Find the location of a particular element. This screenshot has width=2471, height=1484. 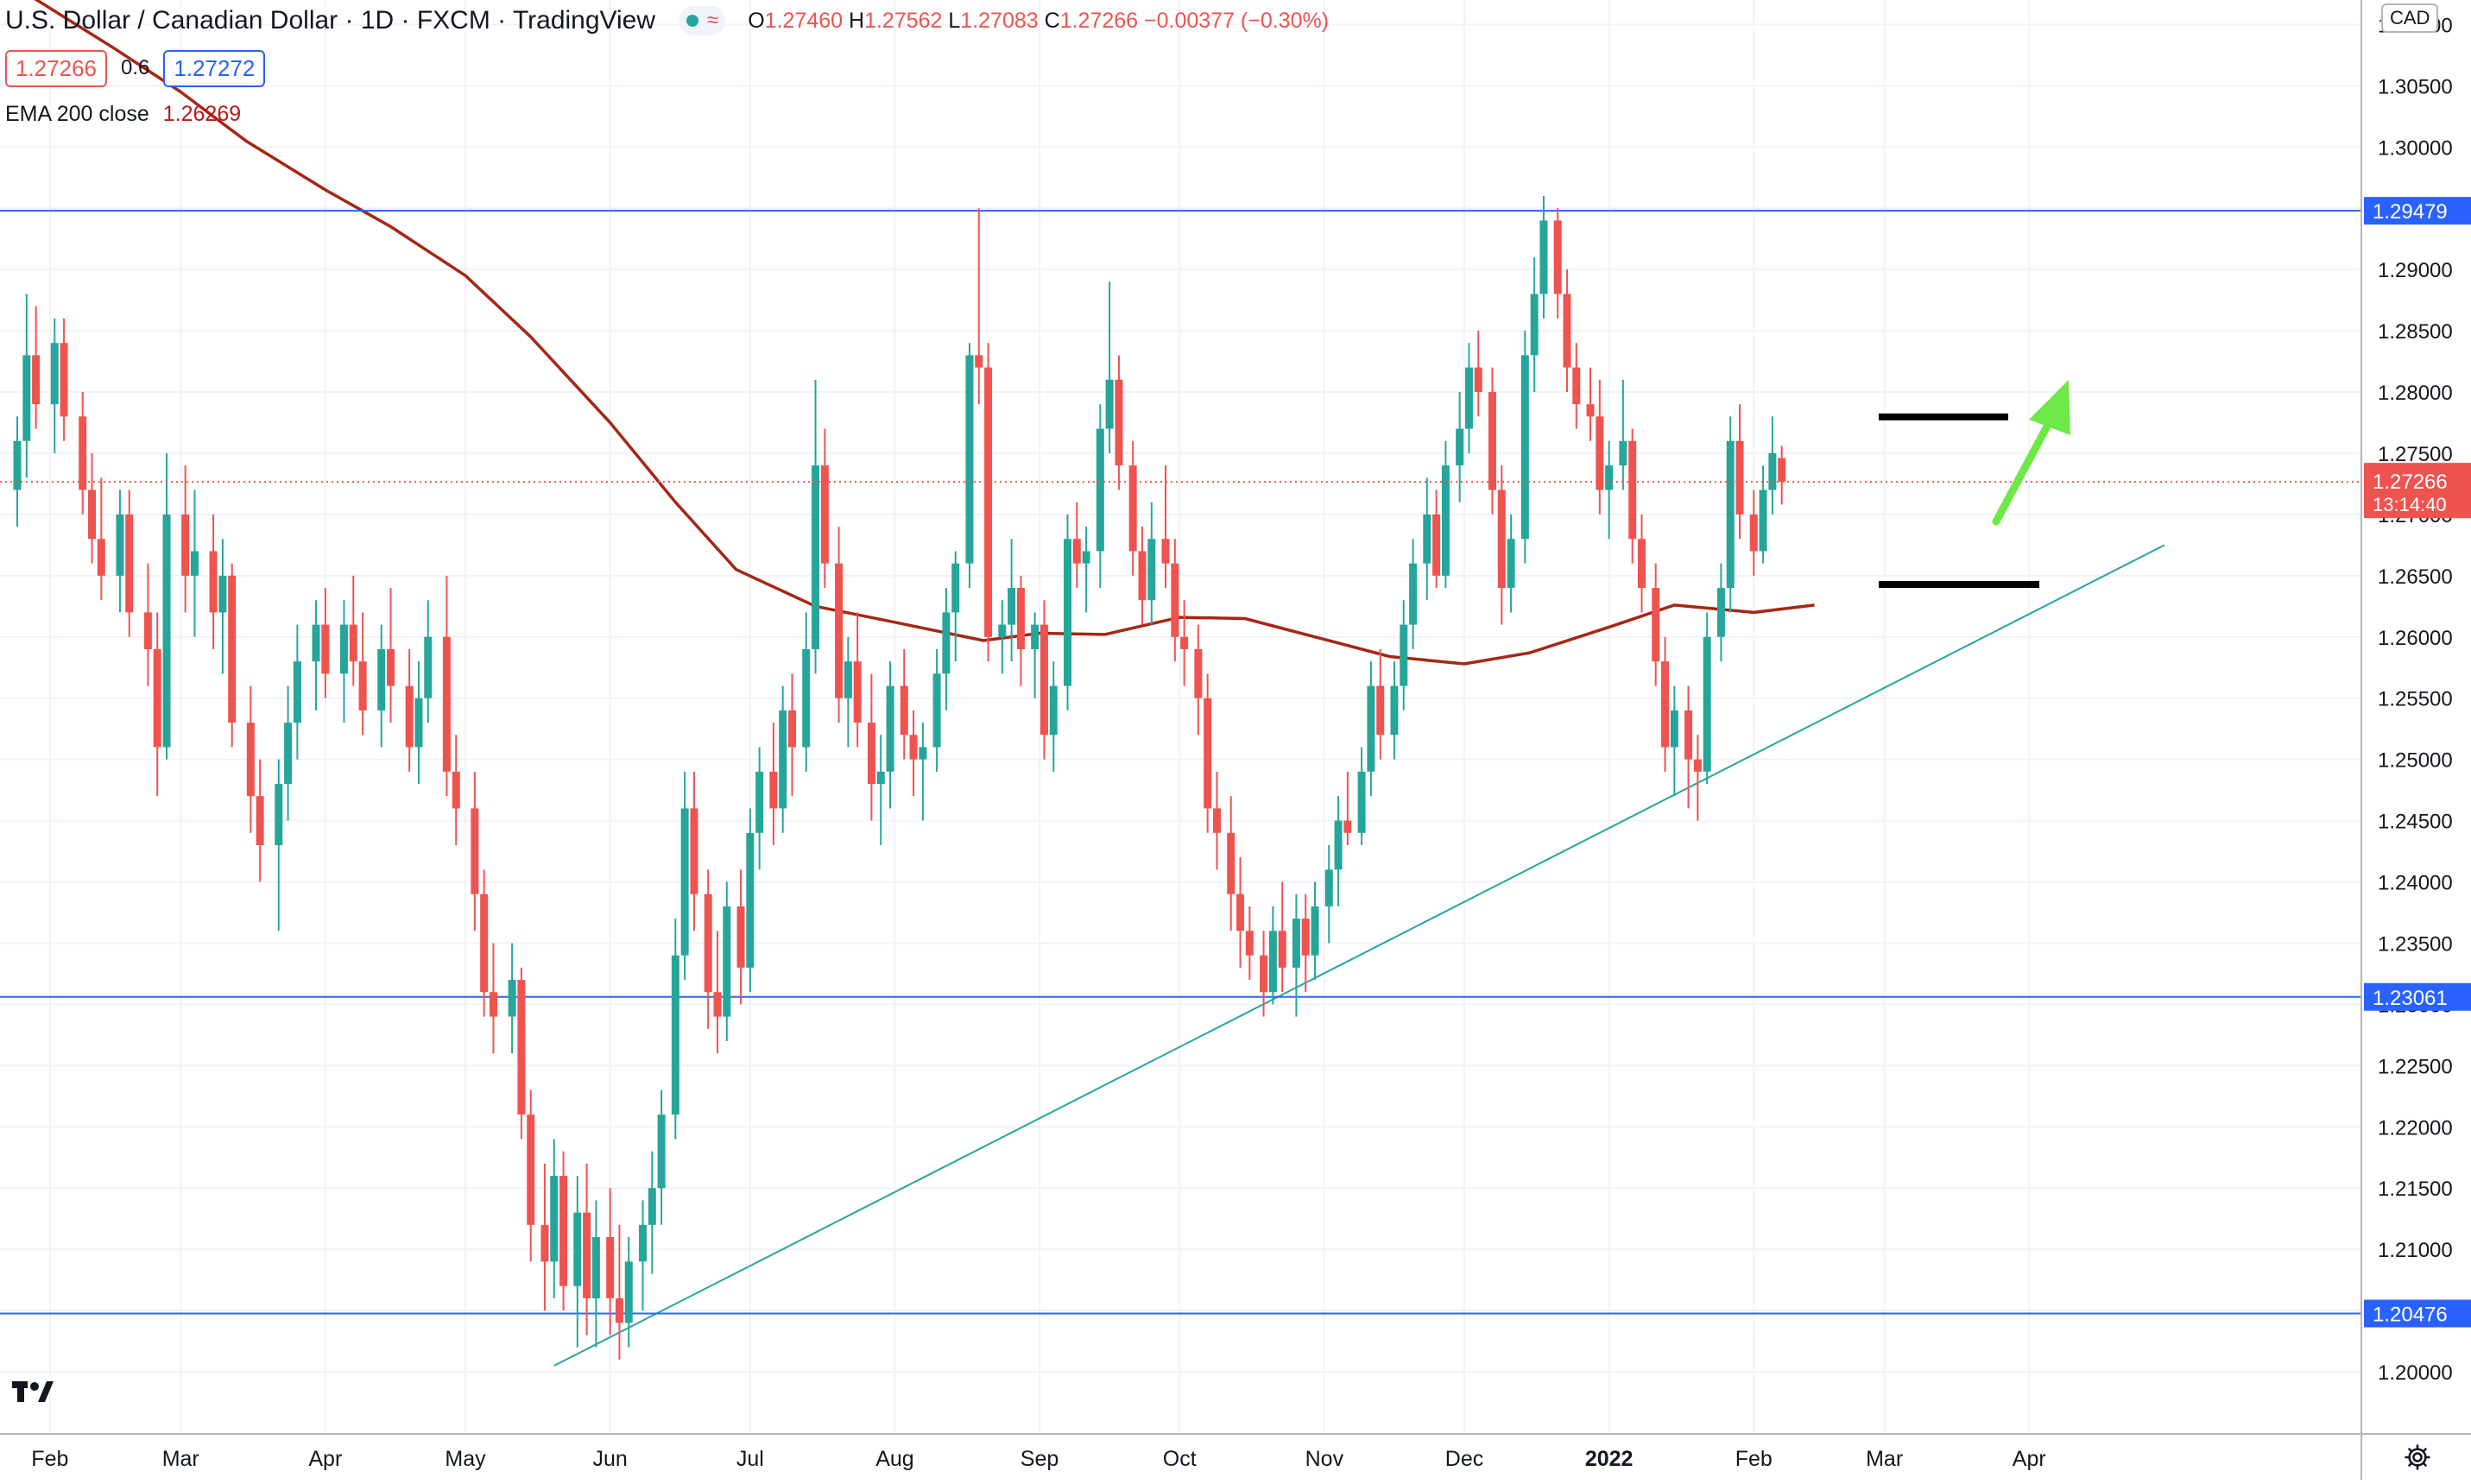

arrow-head is located at coordinates (2049, 407).